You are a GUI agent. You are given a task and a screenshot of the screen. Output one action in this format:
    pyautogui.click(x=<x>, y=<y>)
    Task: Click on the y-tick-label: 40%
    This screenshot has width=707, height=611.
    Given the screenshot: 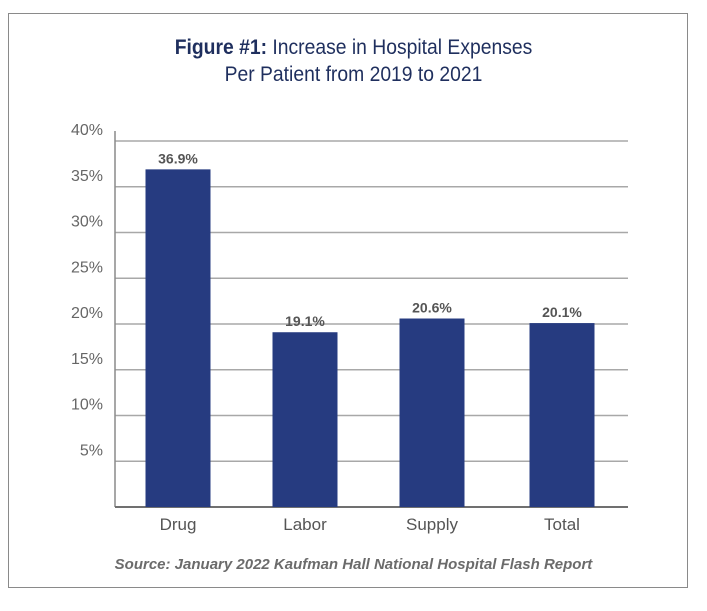 What is the action you would take?
    pyautogui.click(x=87, y=130)
    